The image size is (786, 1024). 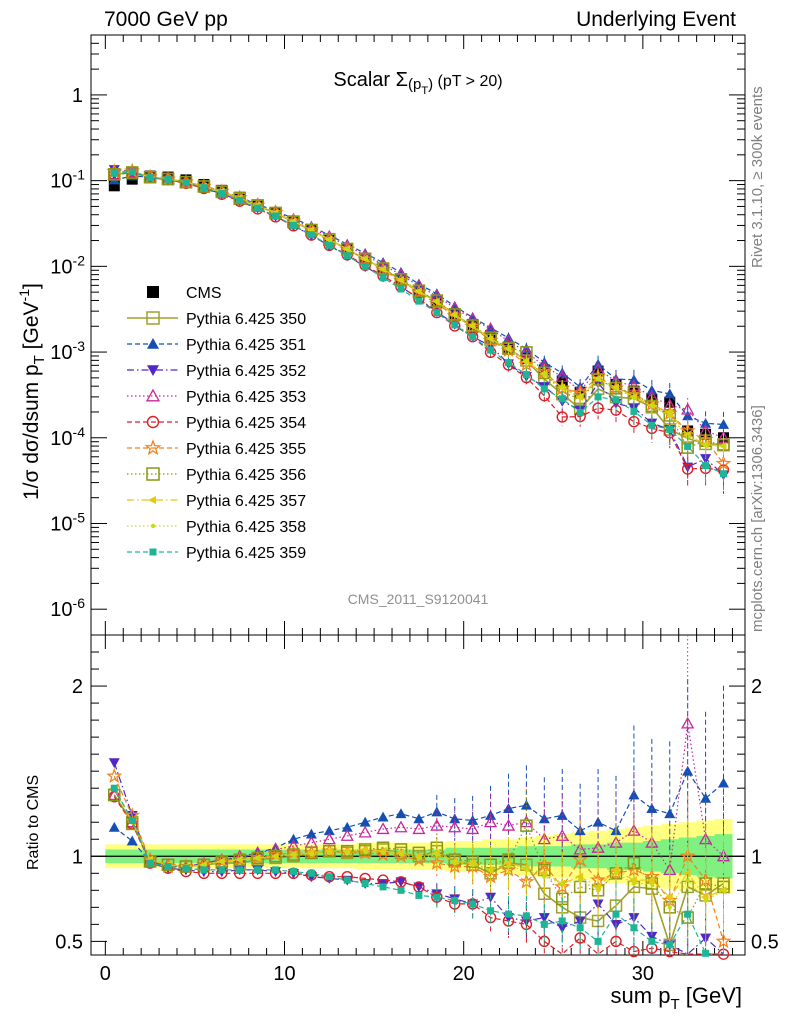 I want to click on x-tick-label: 10, so click(x=284, y=974).